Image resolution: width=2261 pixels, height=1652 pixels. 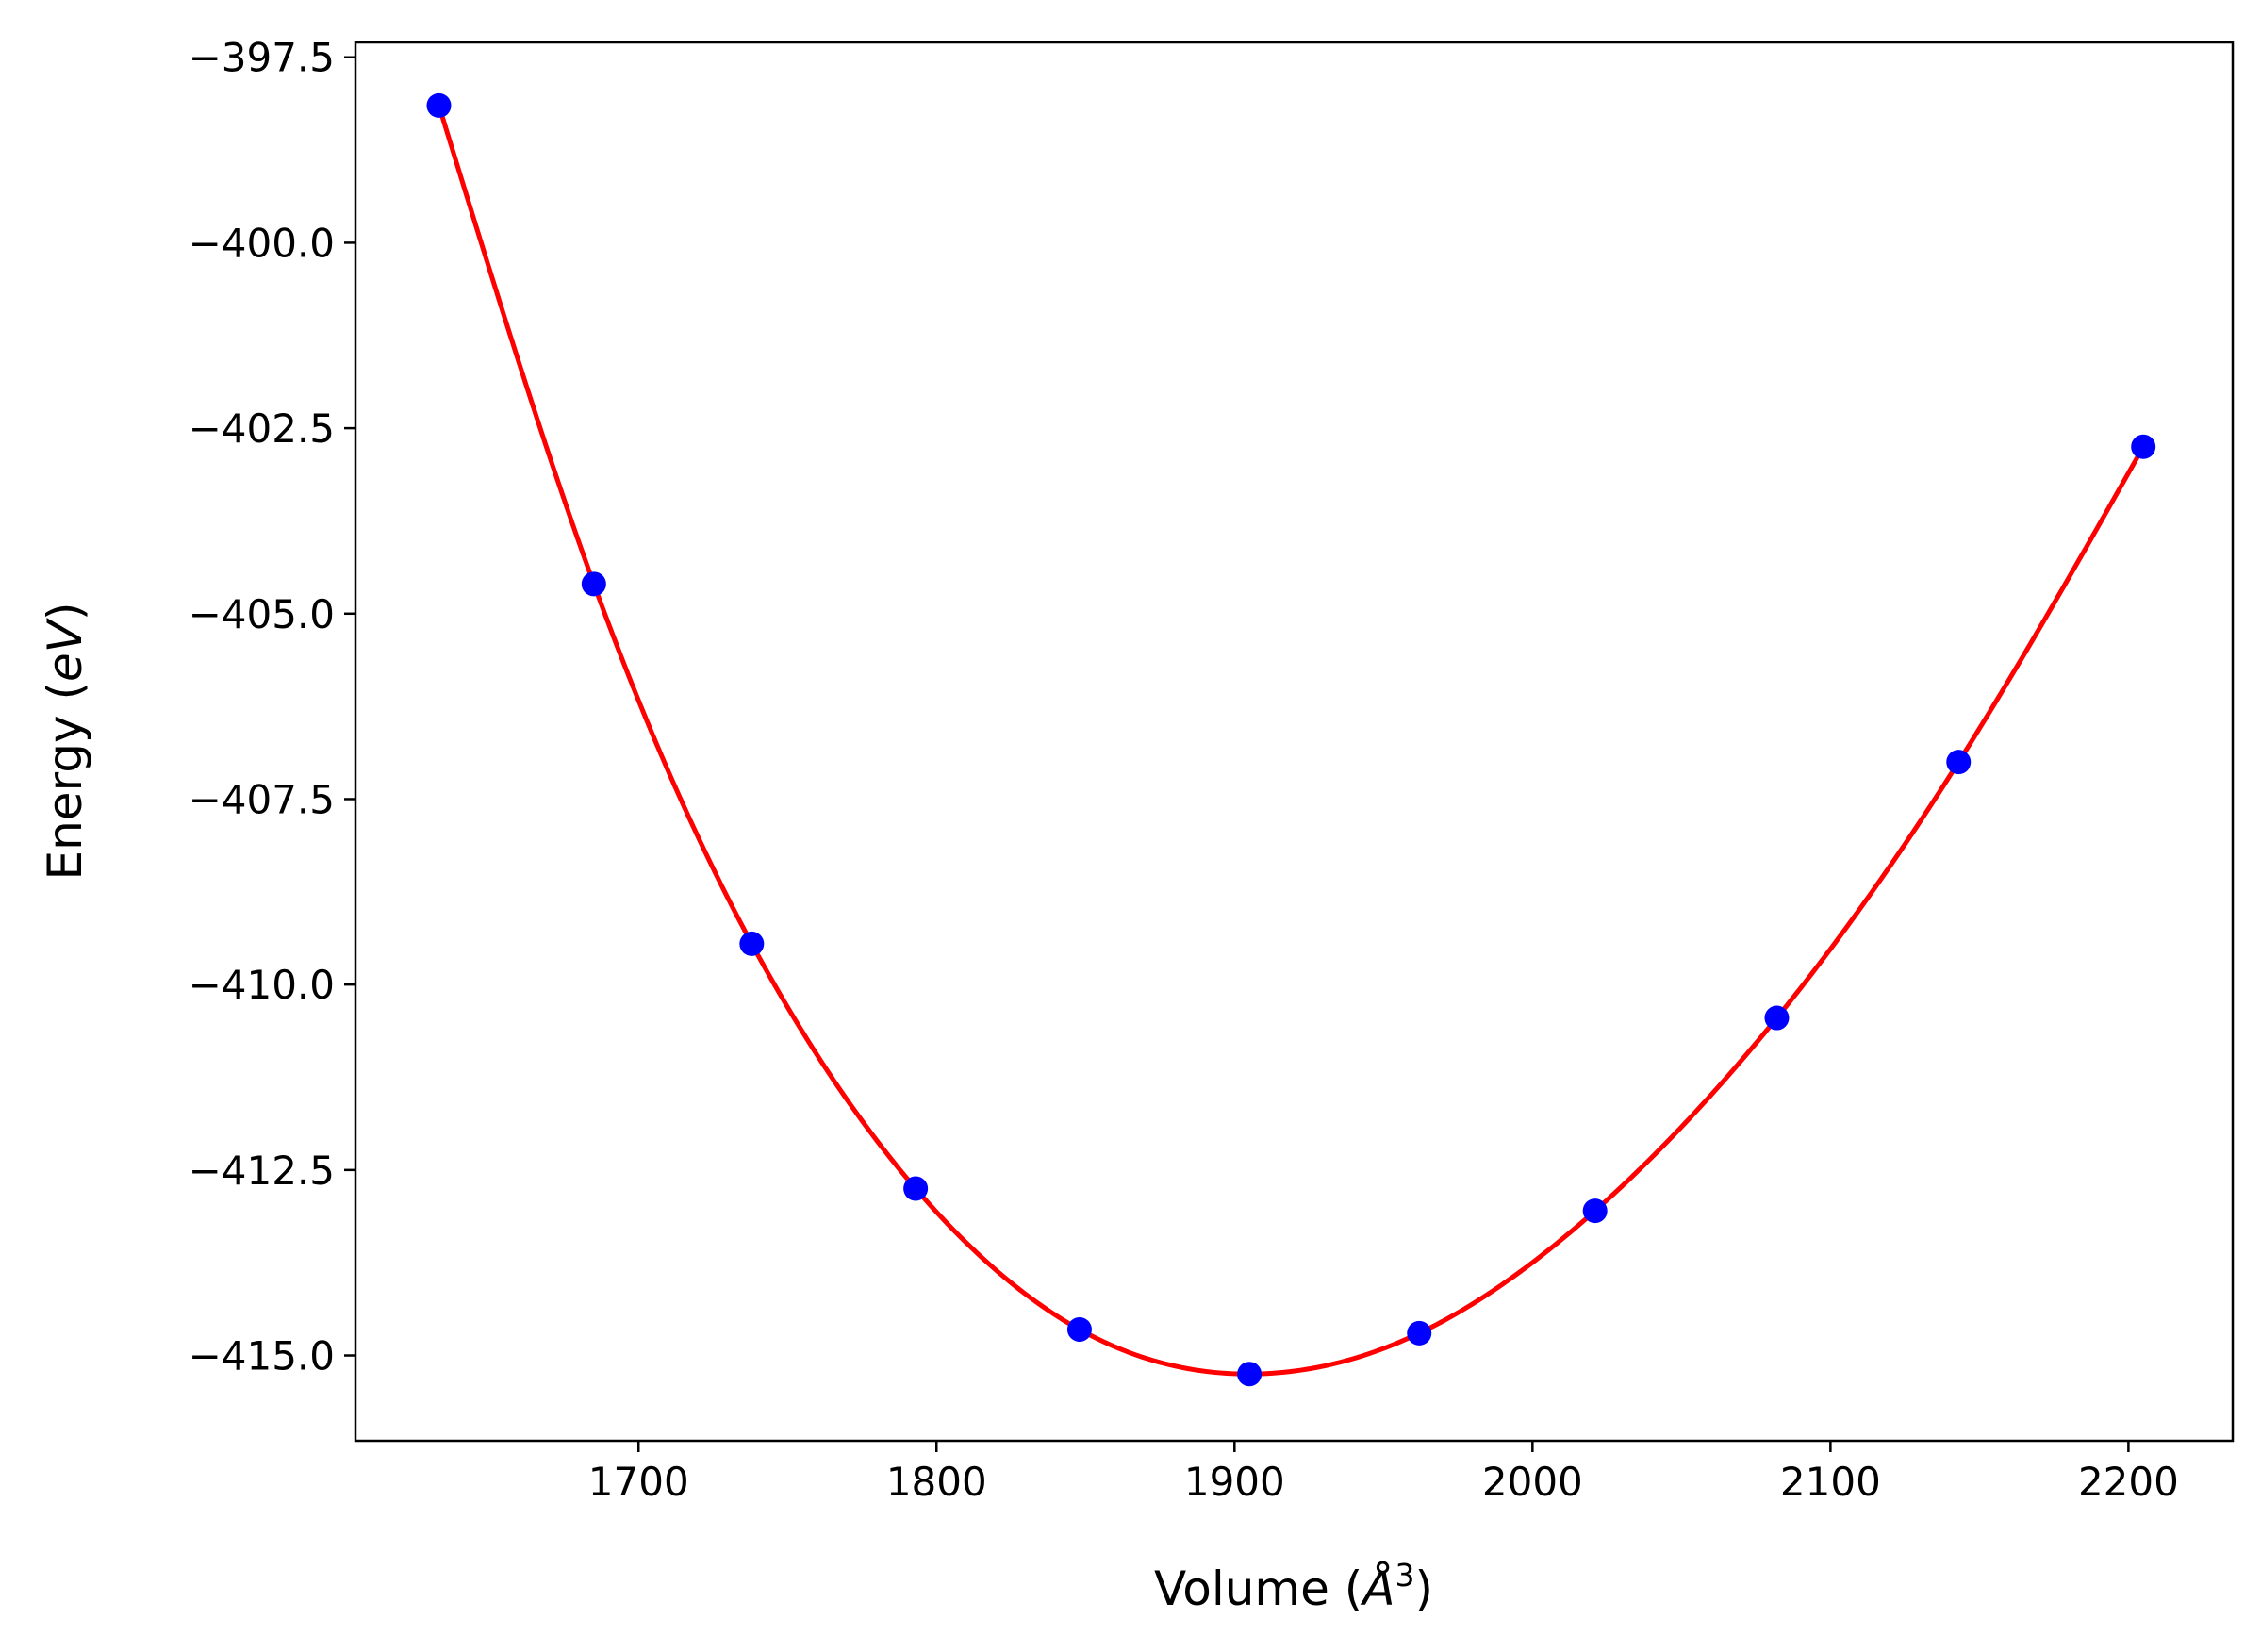 I want to click on y-tick-label: −407.5, so click(x=262, y=799).